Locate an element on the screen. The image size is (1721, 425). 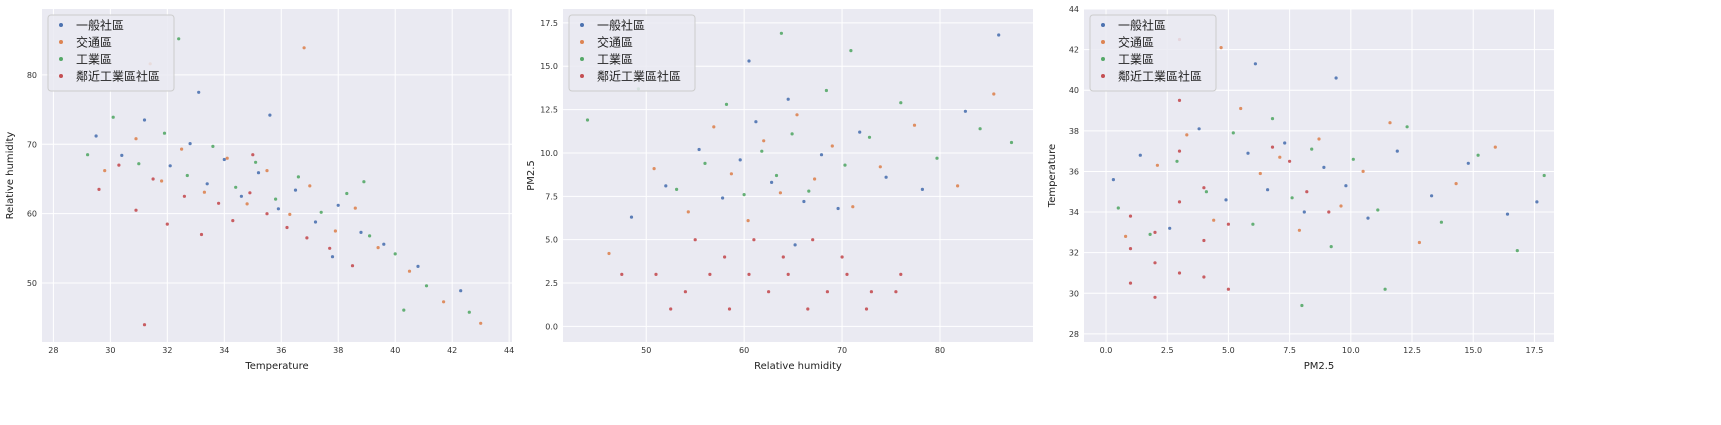
y-tick-label: 50 is located at coordinates (32, 283).